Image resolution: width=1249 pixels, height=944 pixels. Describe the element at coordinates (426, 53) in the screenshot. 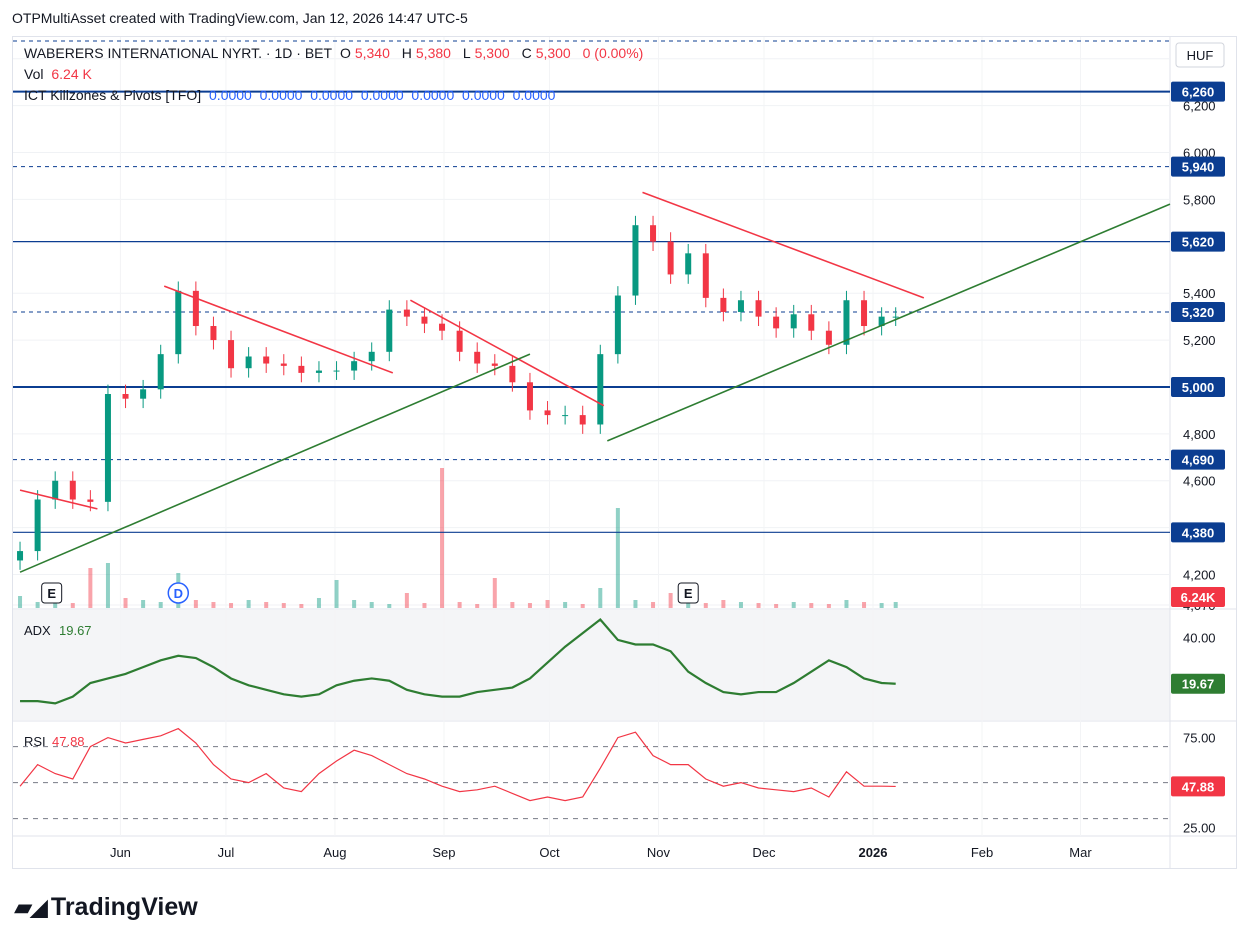

I see `ohlc-high: H 5,380` at that location.